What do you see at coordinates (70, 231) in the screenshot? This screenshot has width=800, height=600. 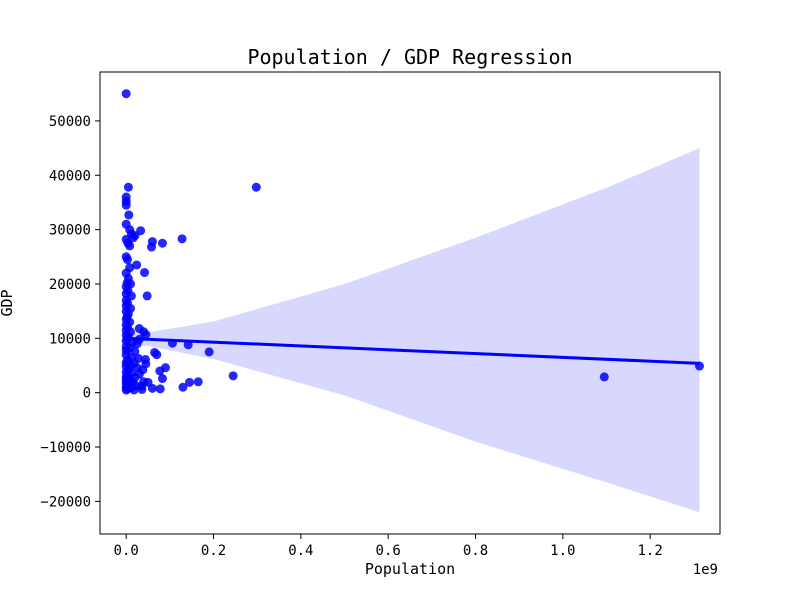 I see `y-tick-label: 30000` at bounding box center [70, 231].